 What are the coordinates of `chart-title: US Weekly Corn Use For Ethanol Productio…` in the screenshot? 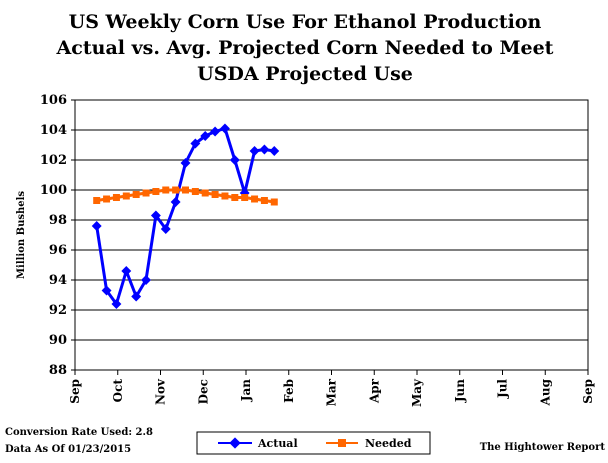 It's located at (305, 48).